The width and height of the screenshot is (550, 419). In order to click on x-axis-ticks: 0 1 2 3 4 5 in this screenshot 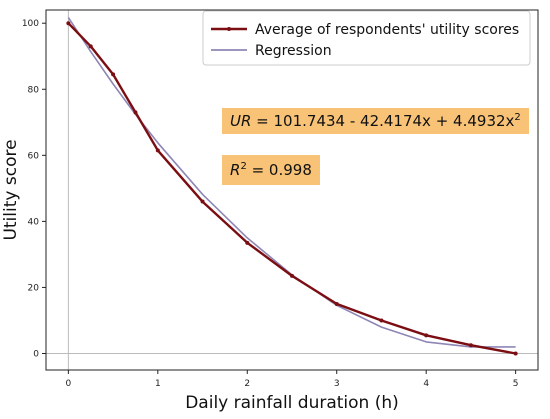, I will do `click(292, 379)`.